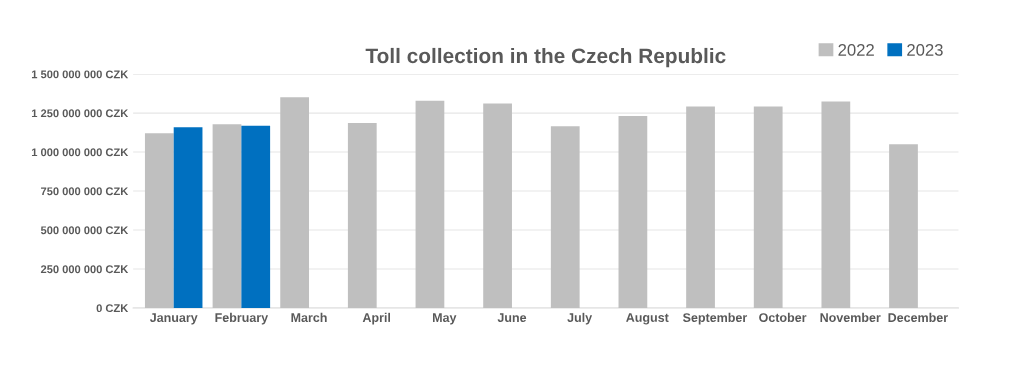 This screenshot has width=1024, height=384. What do you see at coordinates (80, 74) in the screenshot?
I see `y-tick-label: 1 500 000 000 CZK` at bounding box center [80, 74].